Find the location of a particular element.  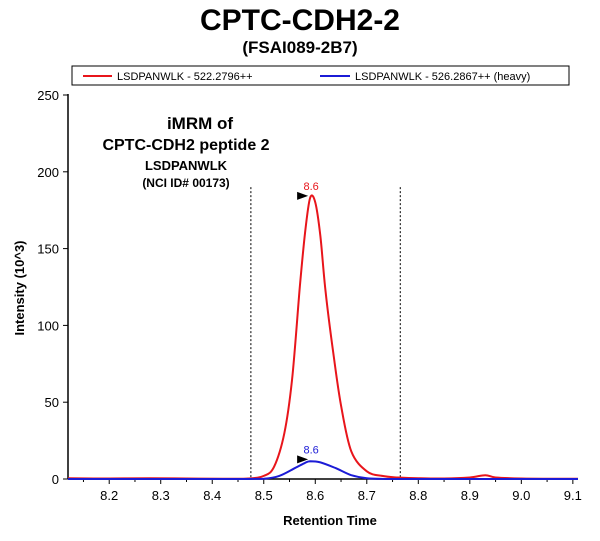

y-tick-label: 200 is located at coordinates (48, 172).